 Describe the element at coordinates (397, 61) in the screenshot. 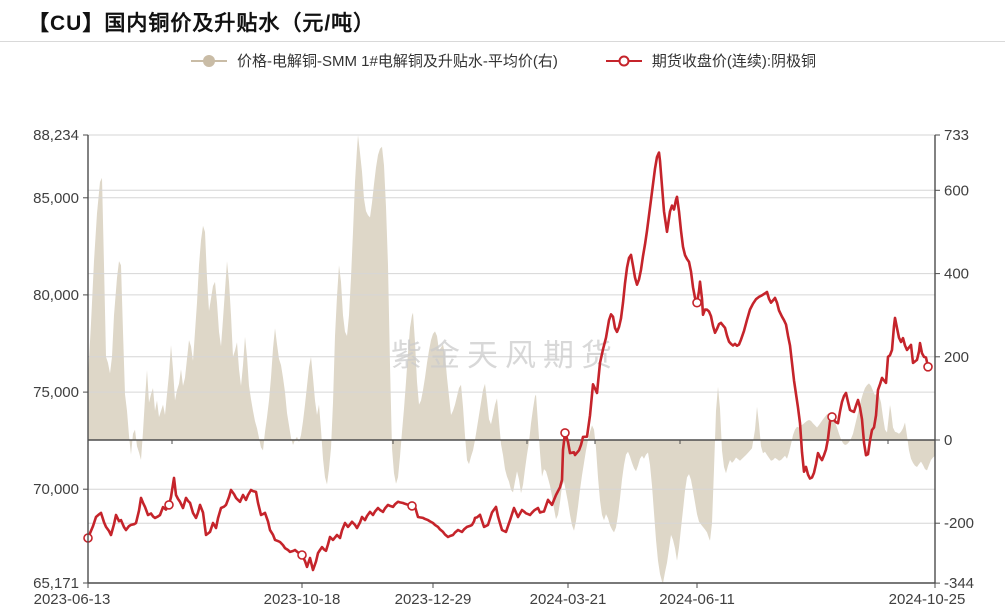

I see `legend-label-premium: 价格-电解铜-SMM 1#电解铜及升贴水-平均价(右)` at that location.